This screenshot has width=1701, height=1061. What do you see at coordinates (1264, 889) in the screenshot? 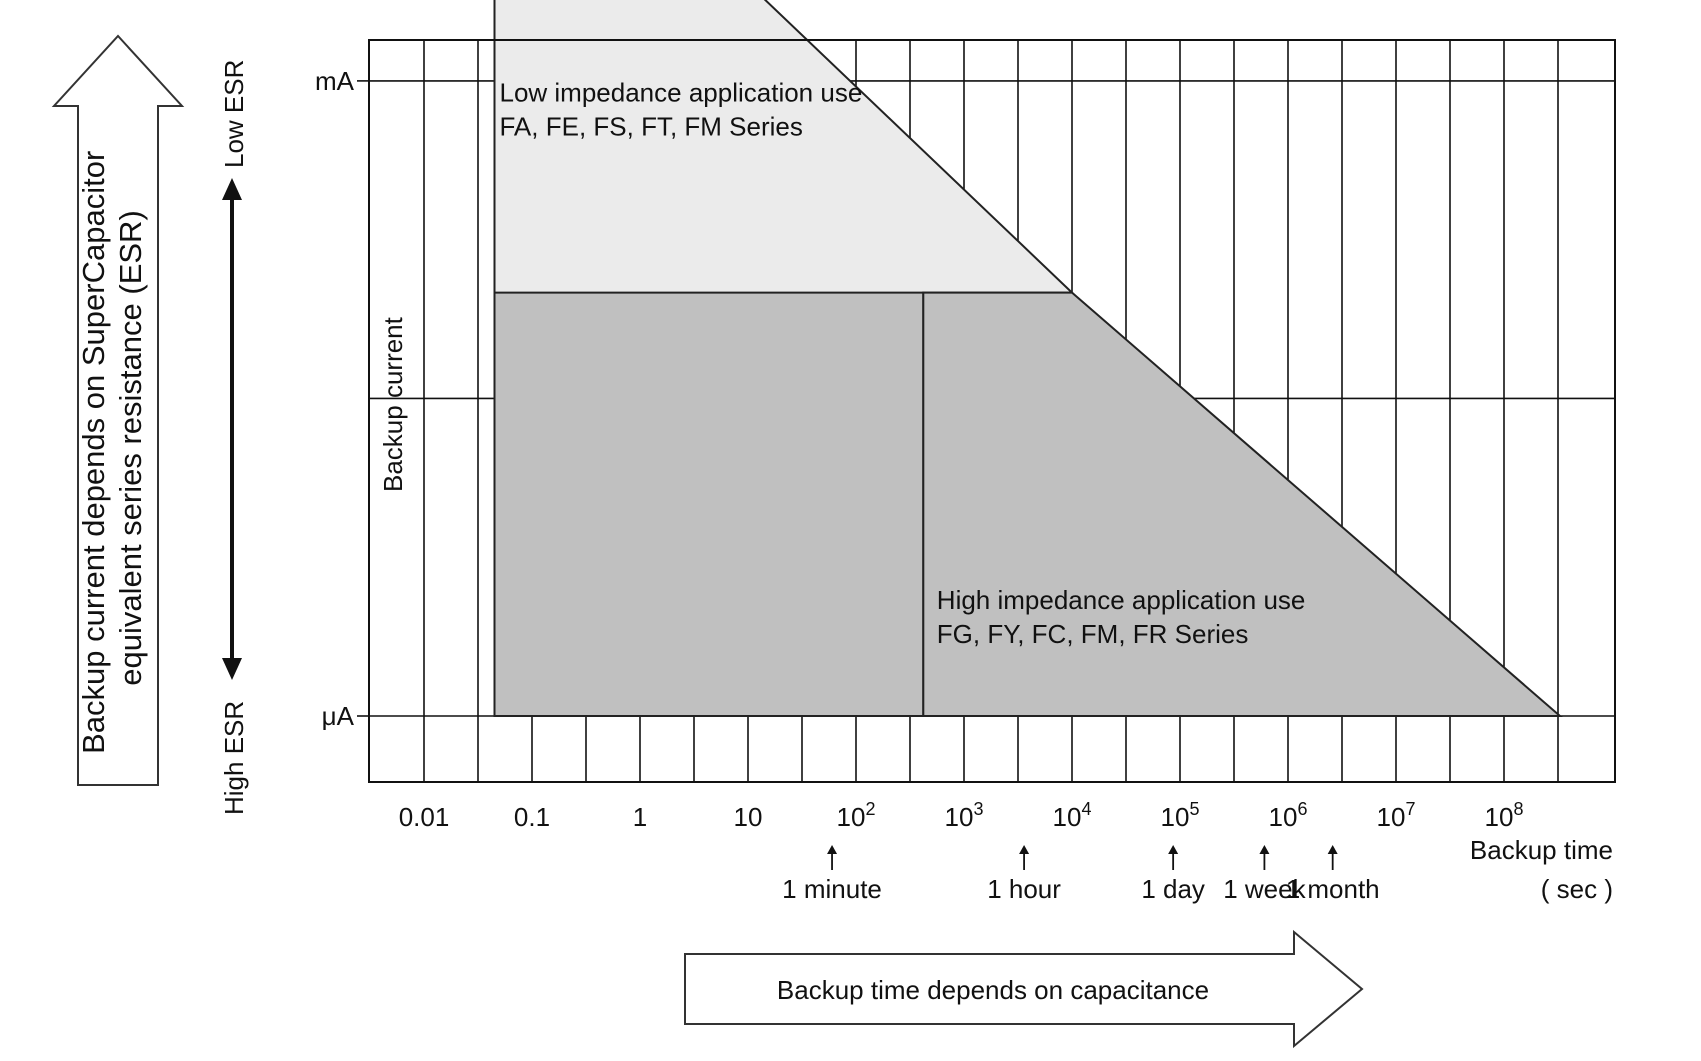
I see `time-marker-label: 1 week` at bounding box center [1264, 889].